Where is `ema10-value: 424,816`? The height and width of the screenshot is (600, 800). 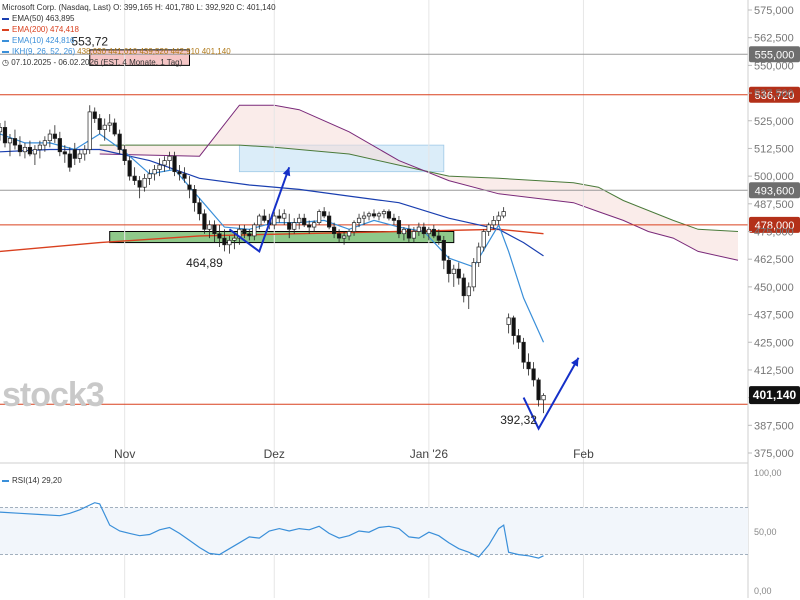 ema10-value: 424,816 is located at coordinates (60, 40).